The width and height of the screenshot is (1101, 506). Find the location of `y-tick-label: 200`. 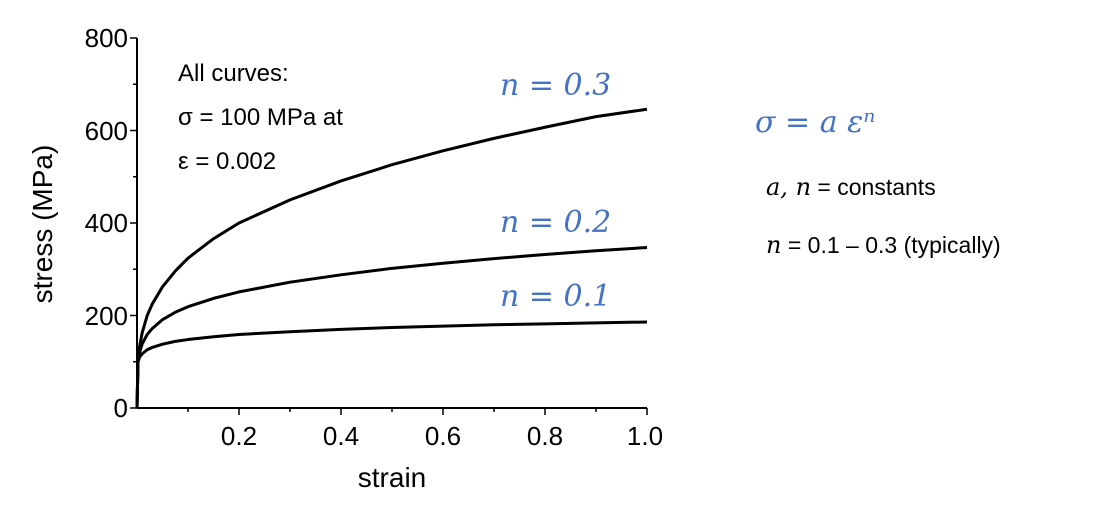

y-tick-label: 200 is located at coordinates (106, 316).